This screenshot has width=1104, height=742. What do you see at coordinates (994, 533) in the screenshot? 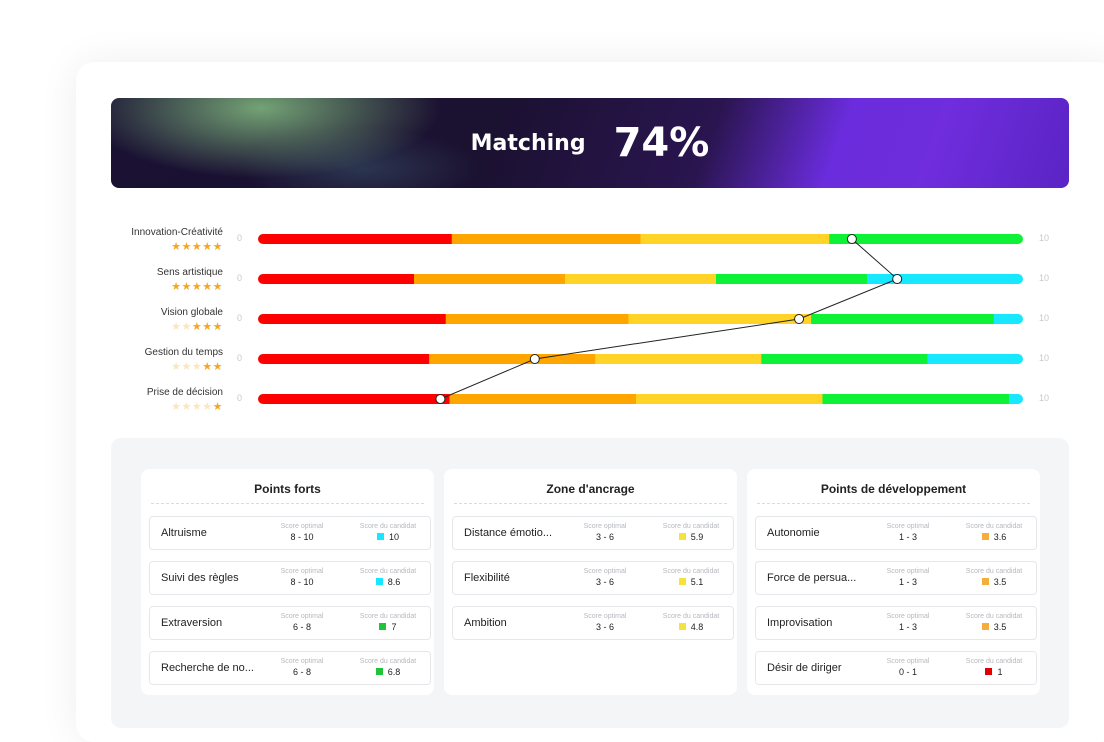
I see `candidate-score: Score du candidat 3.6` at bounding box center [994, 533].